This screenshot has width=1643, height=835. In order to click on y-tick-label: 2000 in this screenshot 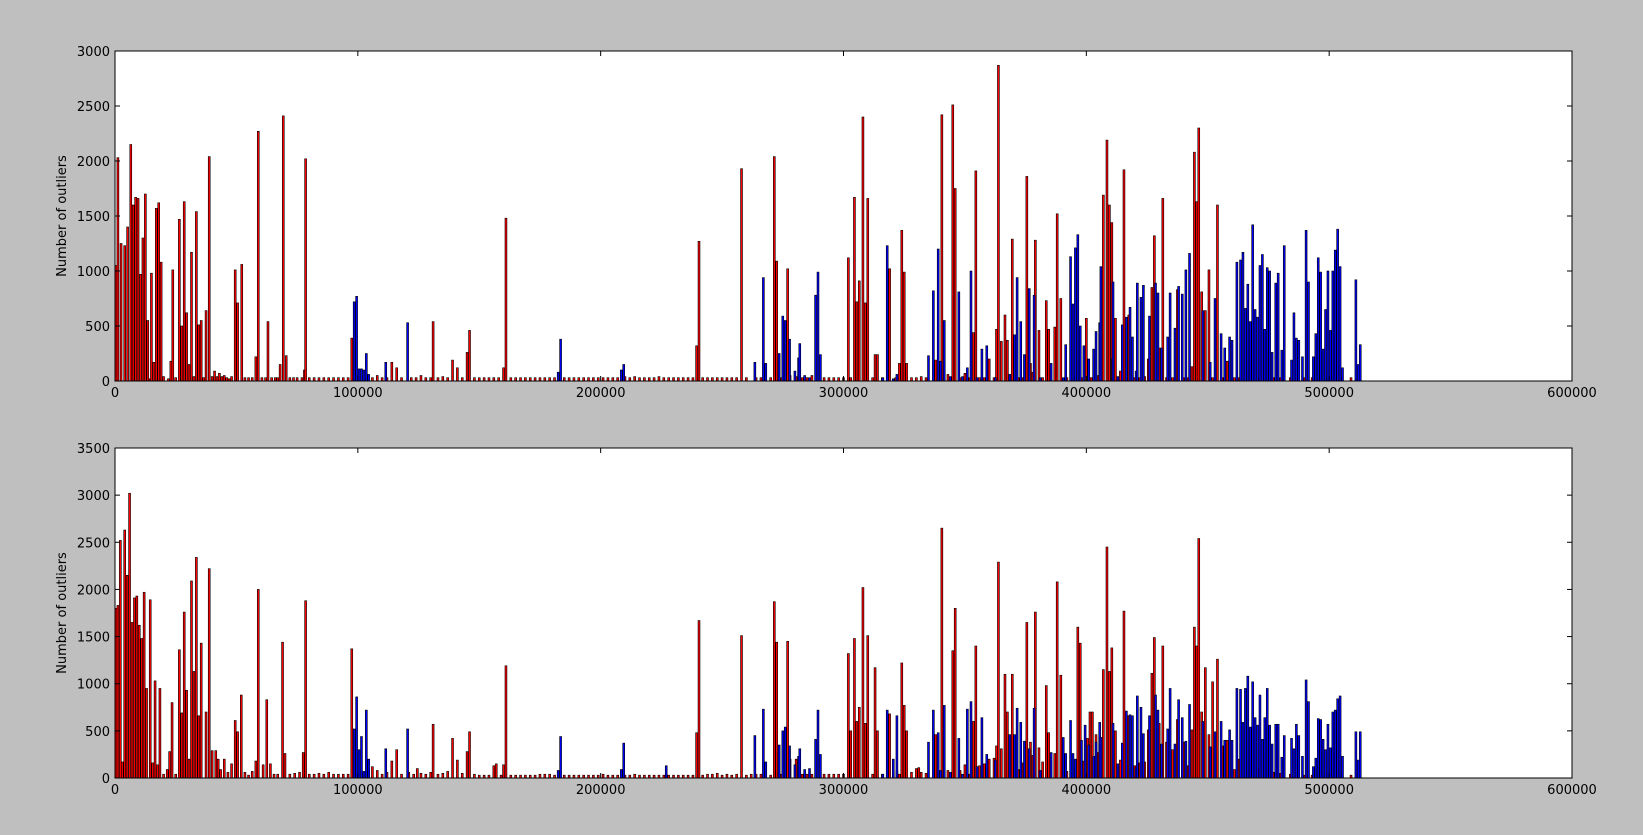, I will do `click(93, 590)`.